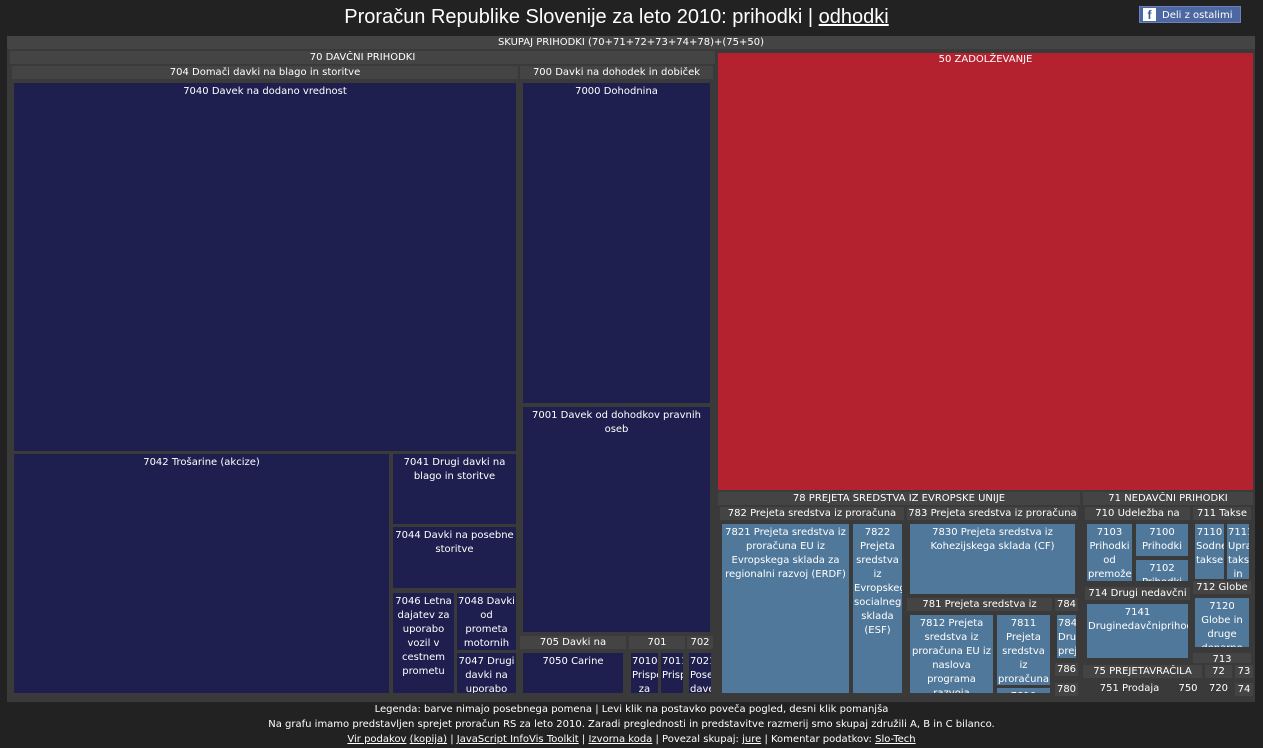  What do you see at coordinates (1162, 540) in the screenshot?
I see `cell-7100-prihodki: 7100 Prihodki` at bounding box center [1162, 540].